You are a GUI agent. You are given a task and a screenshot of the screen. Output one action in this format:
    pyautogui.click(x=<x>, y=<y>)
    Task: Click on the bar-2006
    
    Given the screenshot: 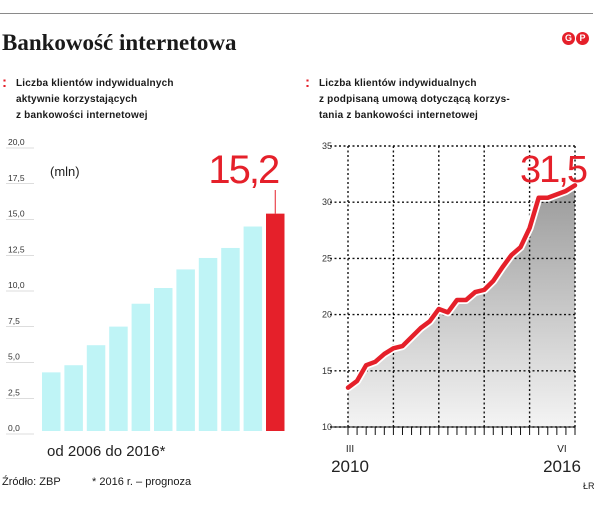 What is the action you would take?
    pyautogui.click(x=51, y=401)
    